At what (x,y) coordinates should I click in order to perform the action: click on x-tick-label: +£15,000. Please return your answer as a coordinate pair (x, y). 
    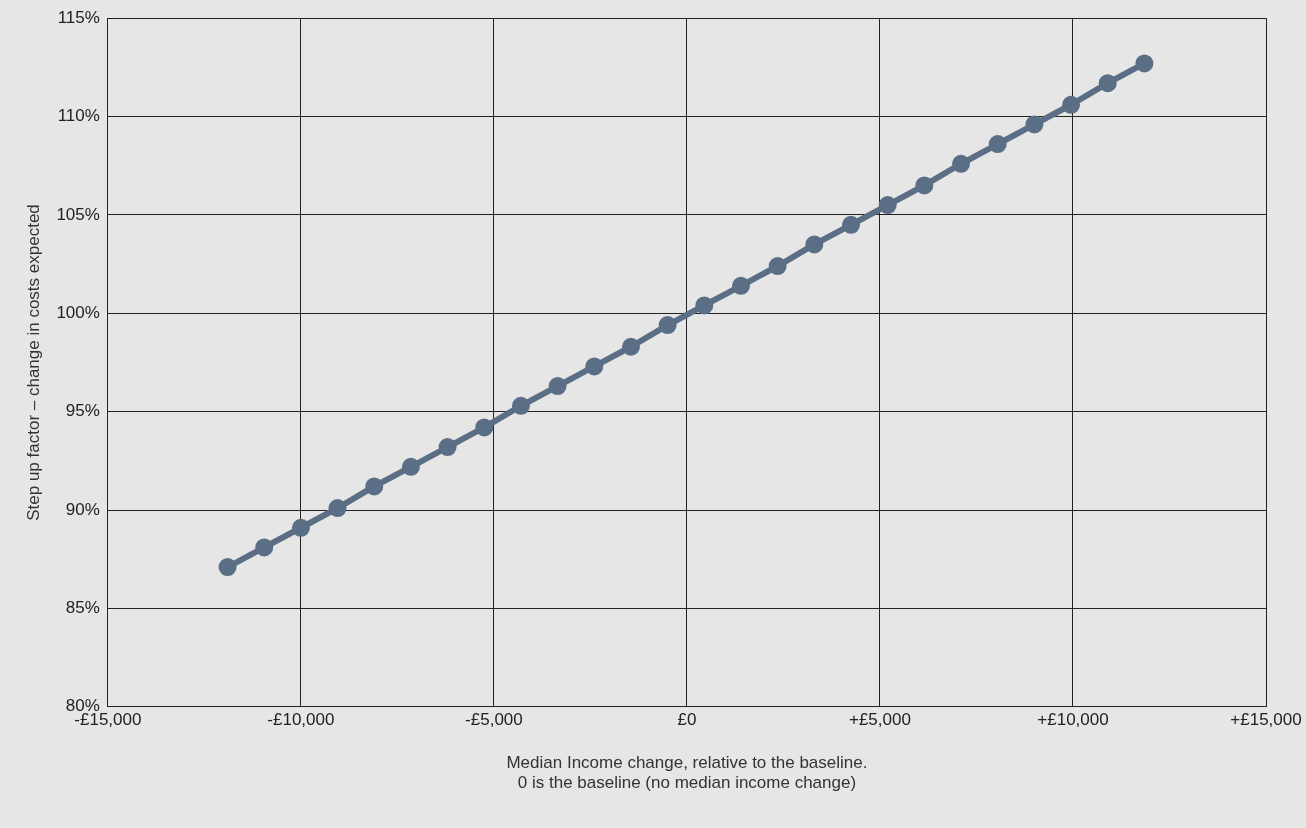
    Looking at the image, I should click on (1266, 719).